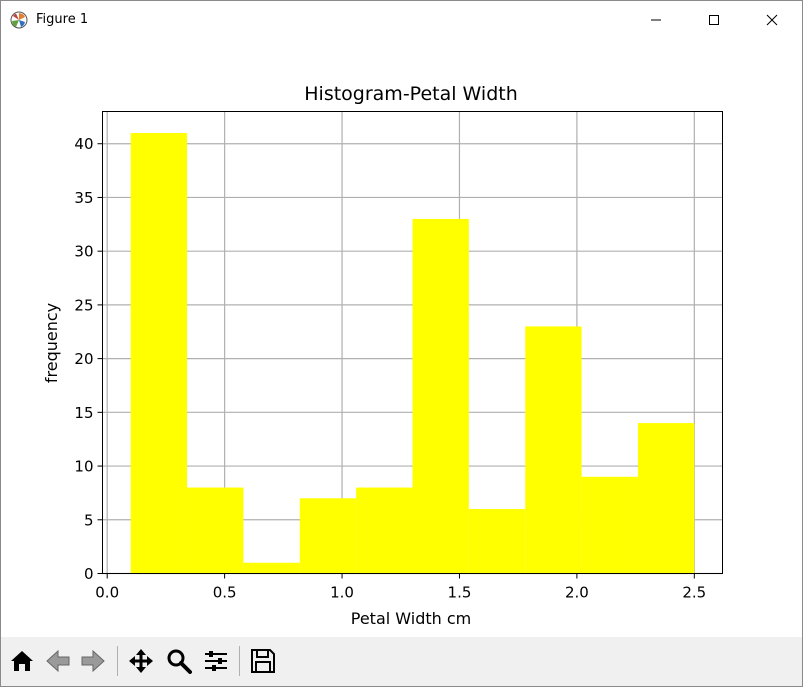 The width and height of the screenshot is (803, 687). I want to click on home-icon, so click(22, 661).